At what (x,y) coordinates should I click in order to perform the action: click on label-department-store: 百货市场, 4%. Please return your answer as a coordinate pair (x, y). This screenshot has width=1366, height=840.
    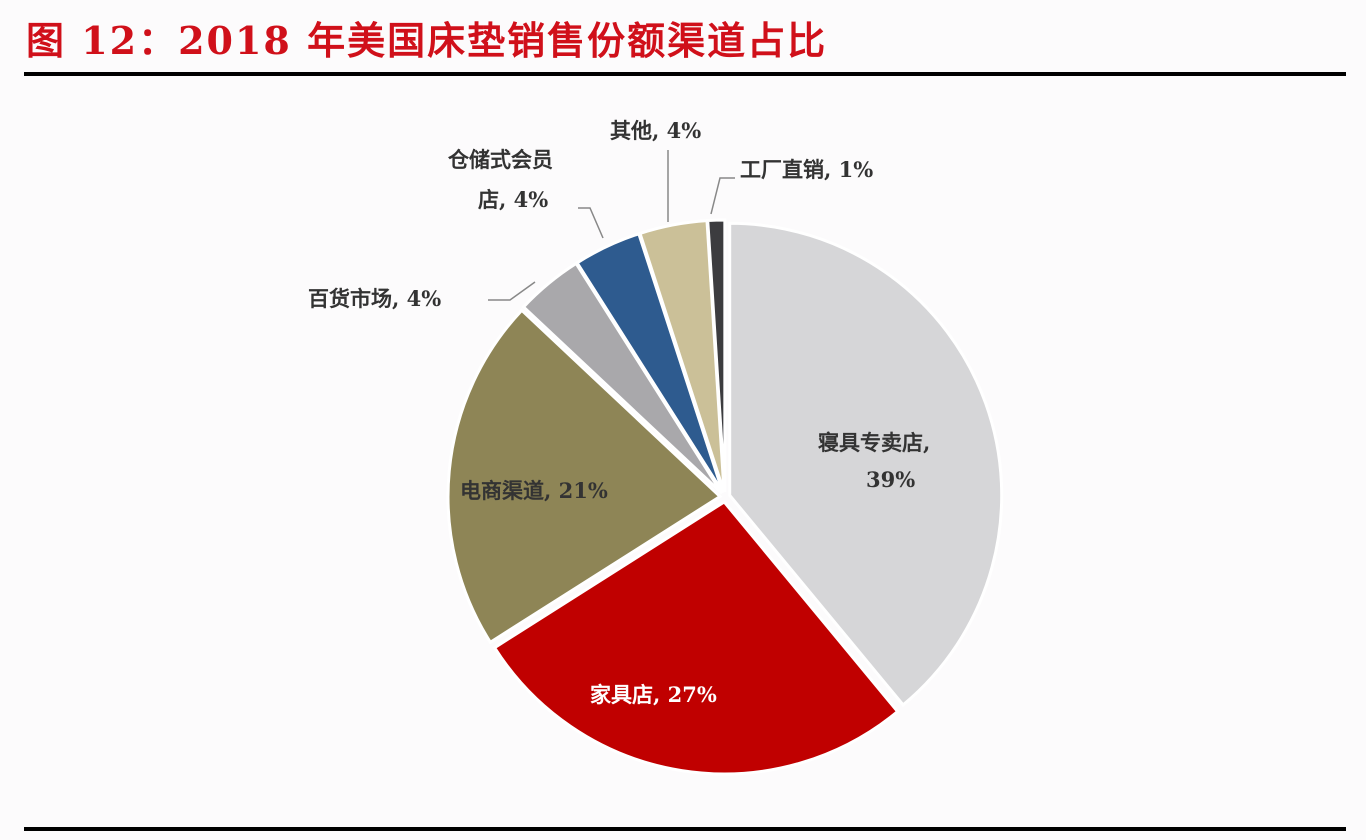
    Looking at the image, I should click on (375, 298).